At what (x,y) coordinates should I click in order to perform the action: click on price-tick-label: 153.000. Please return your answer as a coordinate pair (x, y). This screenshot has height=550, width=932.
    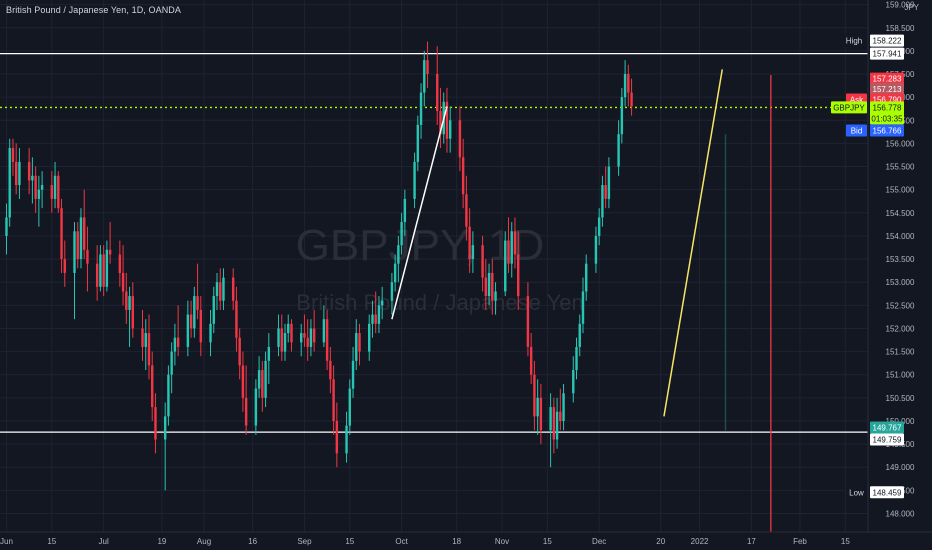
    Looking at the image, I should click on (900, 282).